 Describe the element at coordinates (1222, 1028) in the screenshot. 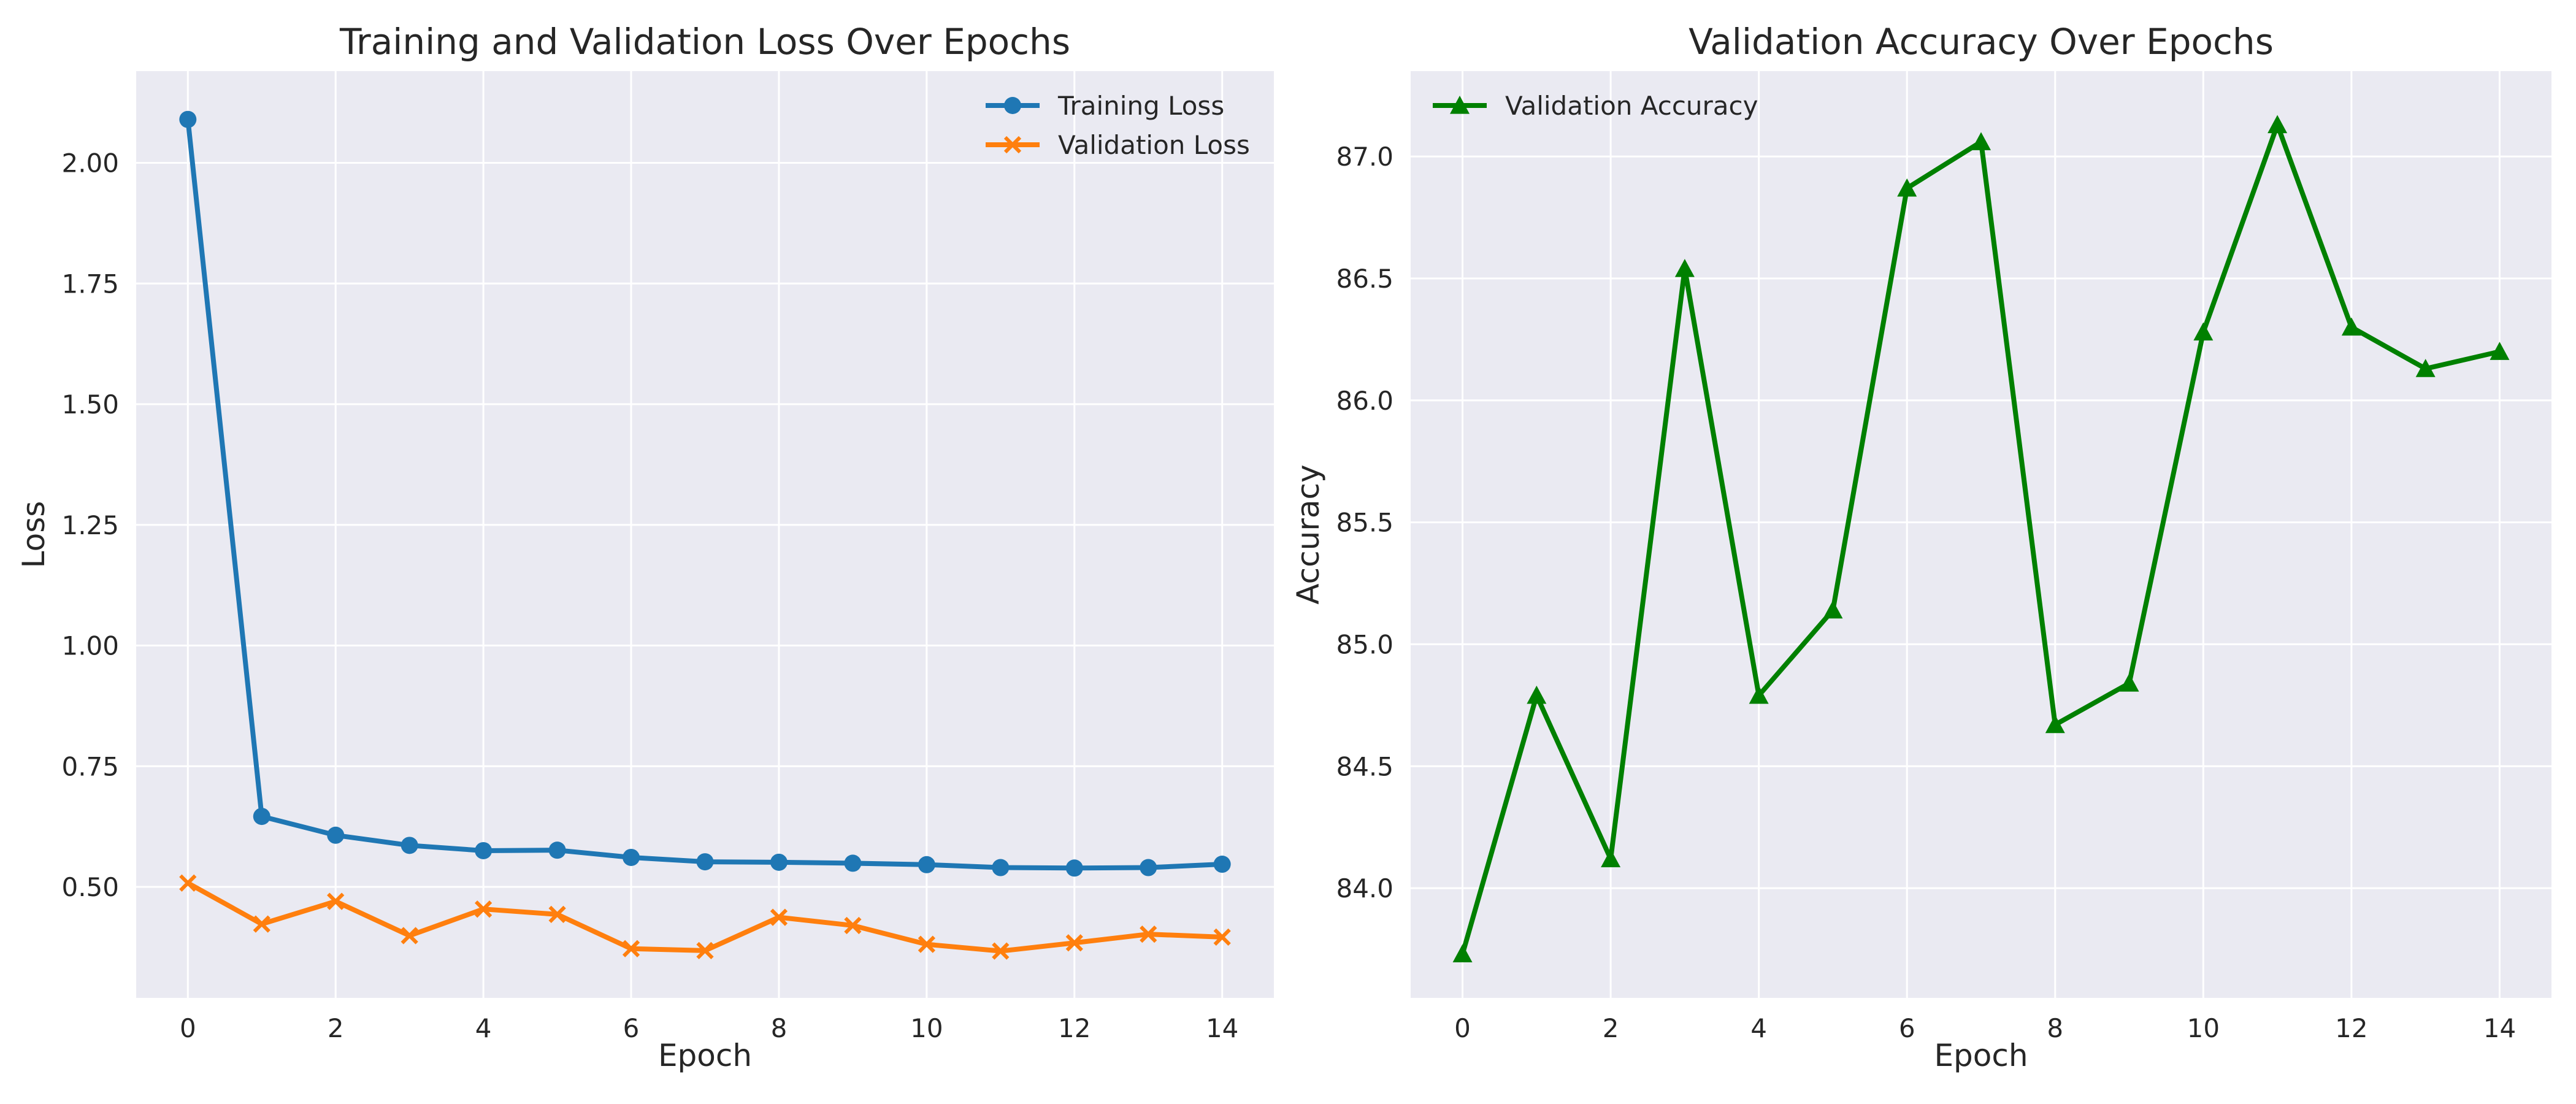

I see `loss-x-tick-label: 14` at that location.